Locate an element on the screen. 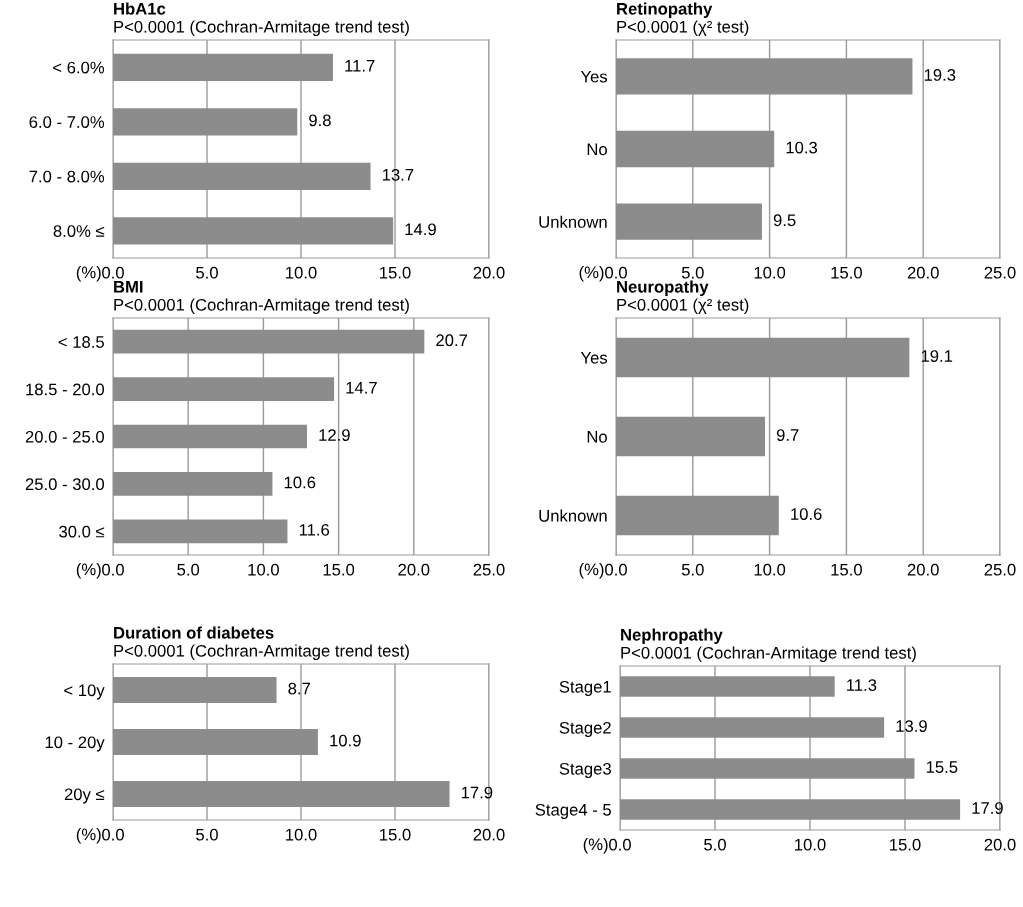  data-label: 11.7 is located at coordinates (360, 66).